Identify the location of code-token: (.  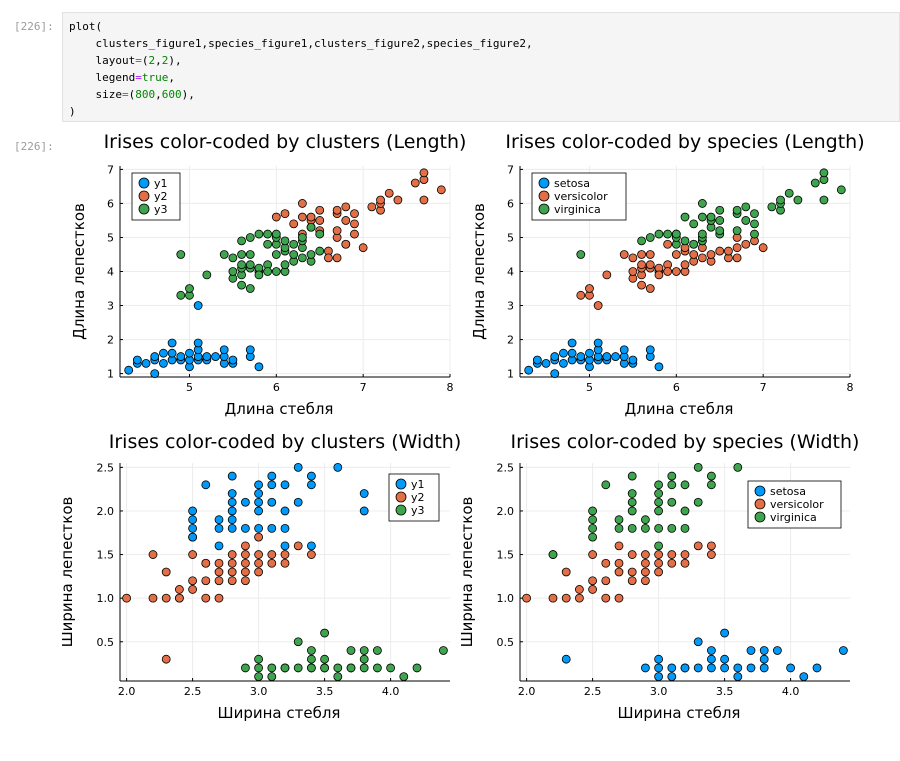
(145, 60).